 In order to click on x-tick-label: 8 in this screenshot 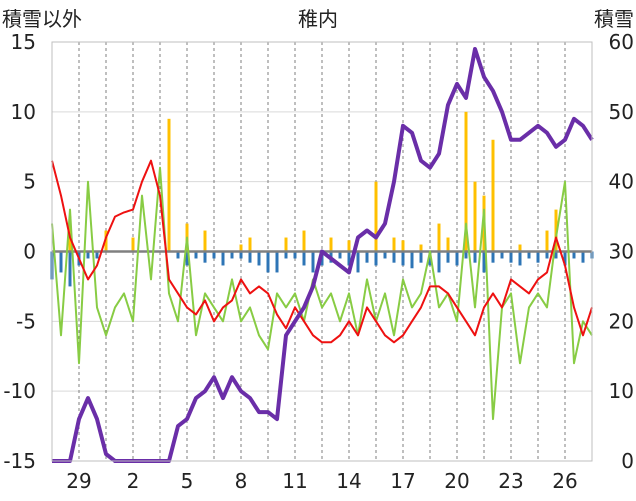, I will do `click(241, 481)`.